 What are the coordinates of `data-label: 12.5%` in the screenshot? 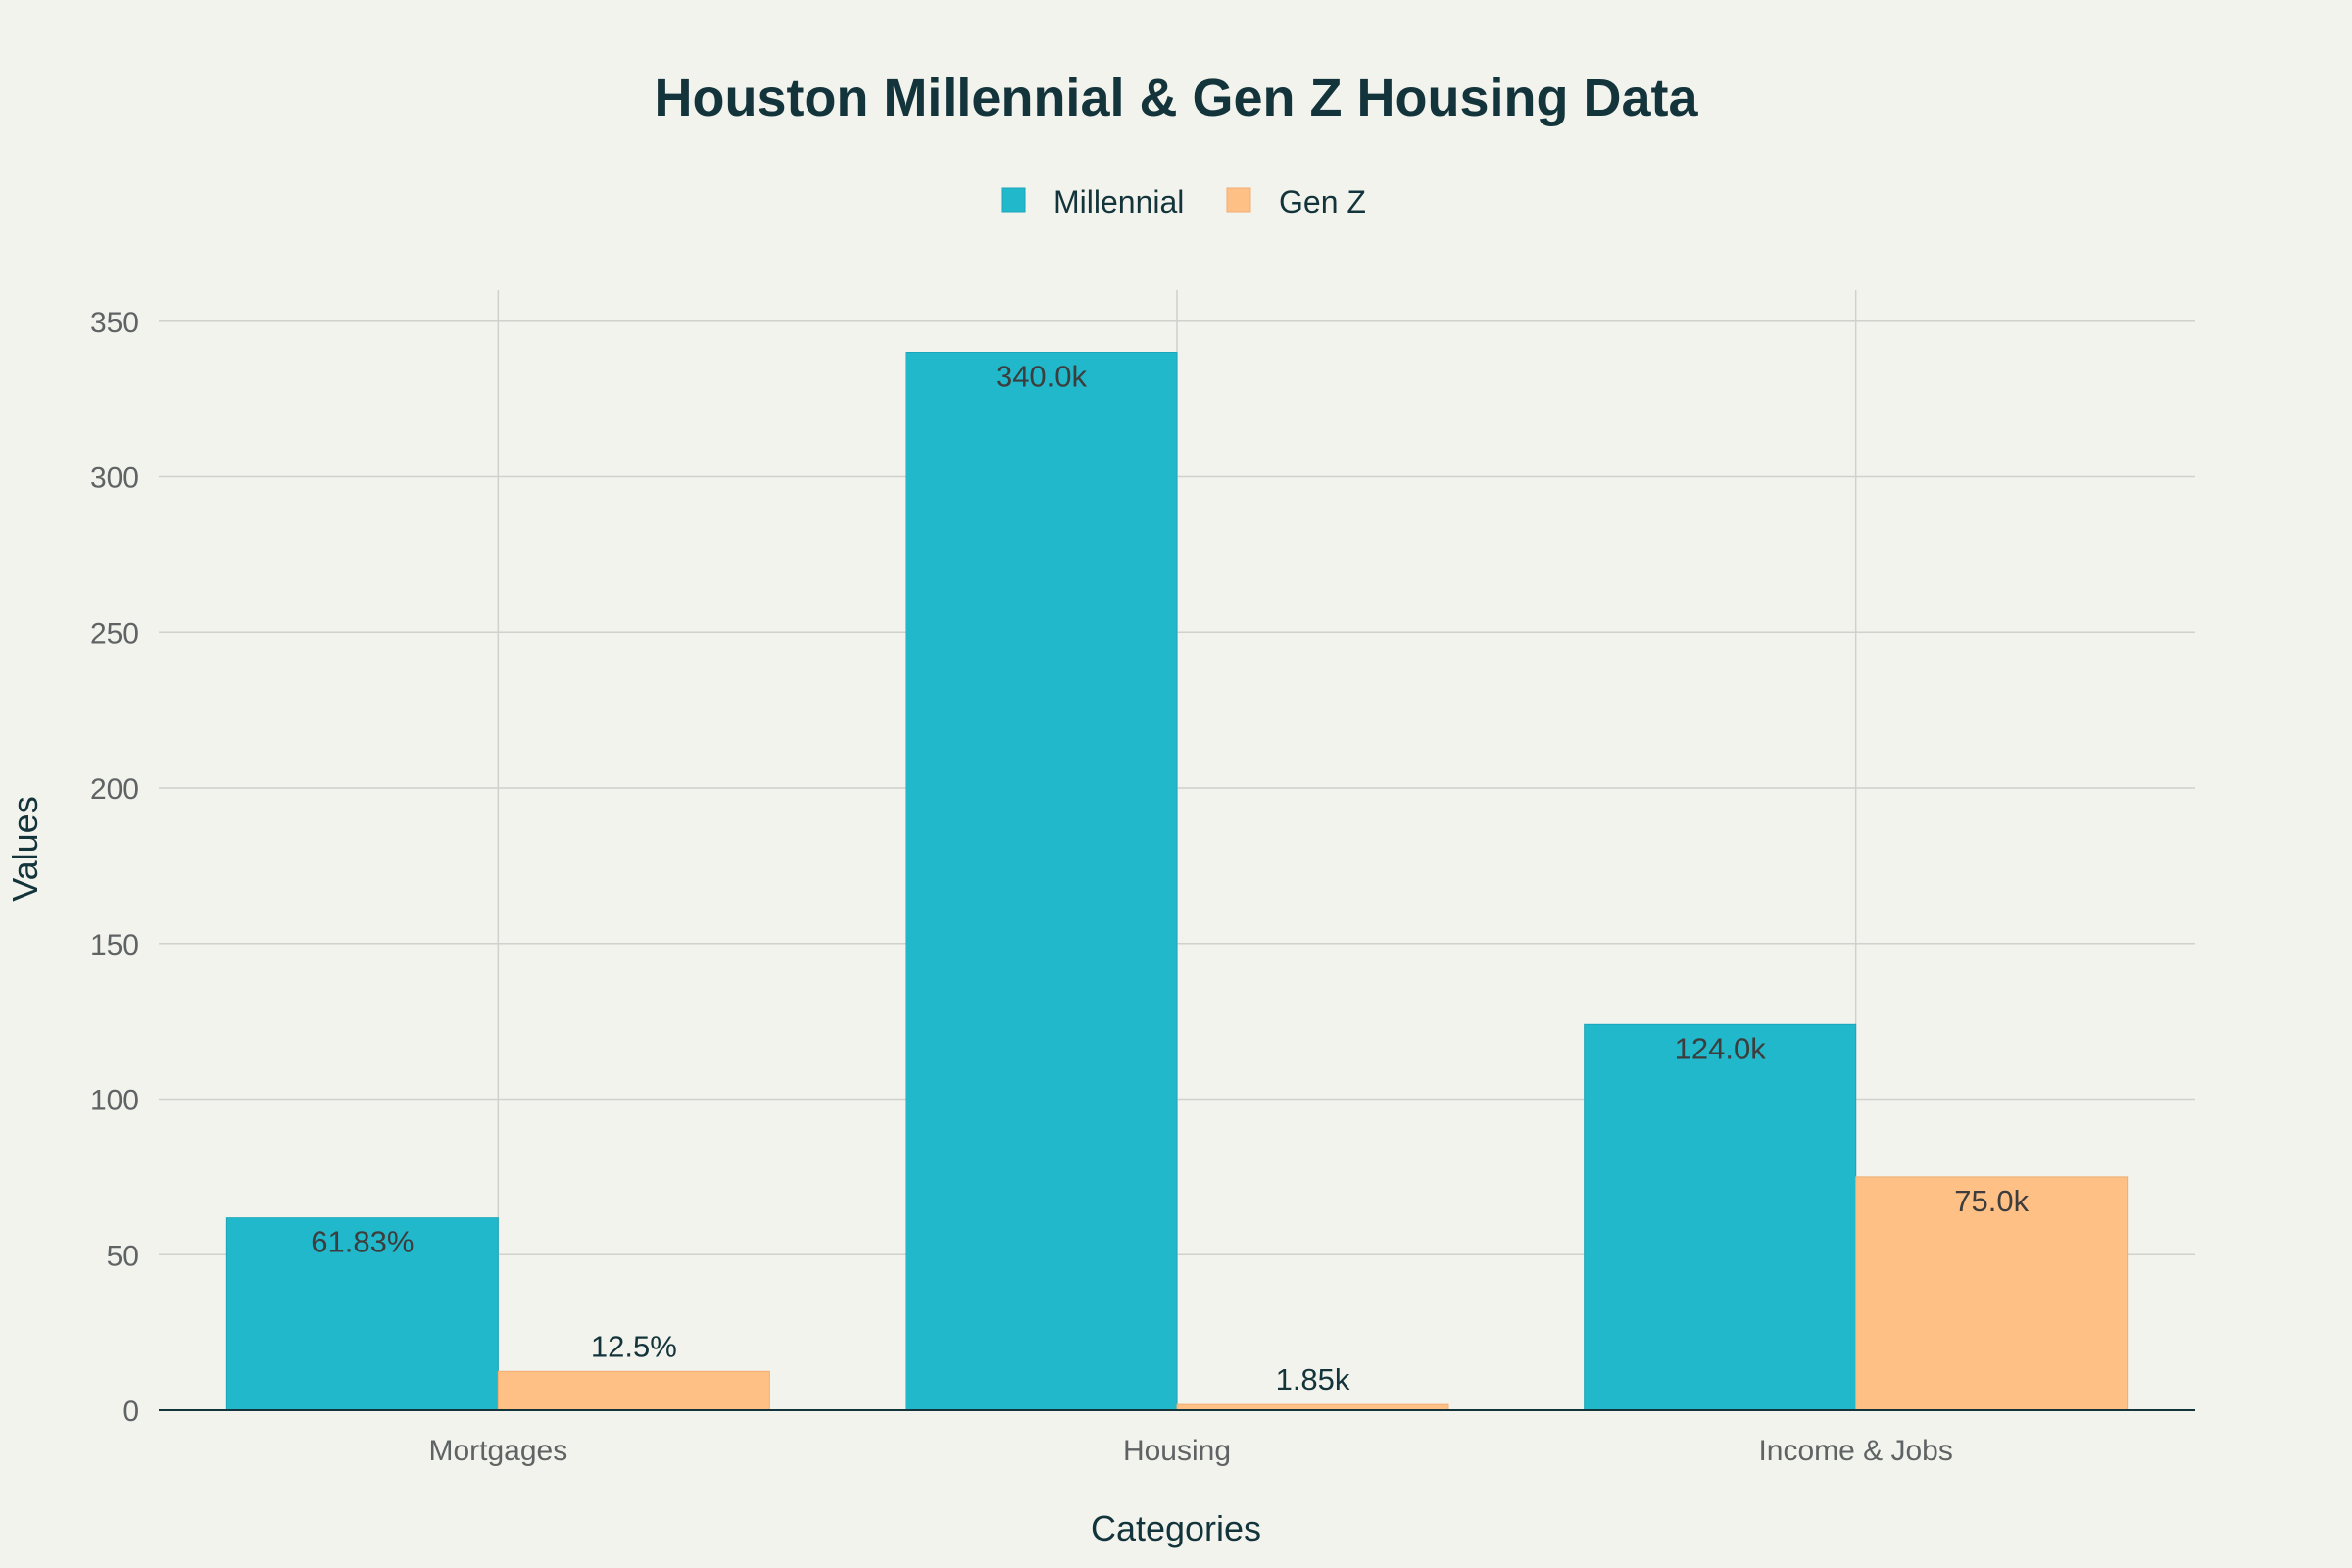 It's located at (634, 1346).